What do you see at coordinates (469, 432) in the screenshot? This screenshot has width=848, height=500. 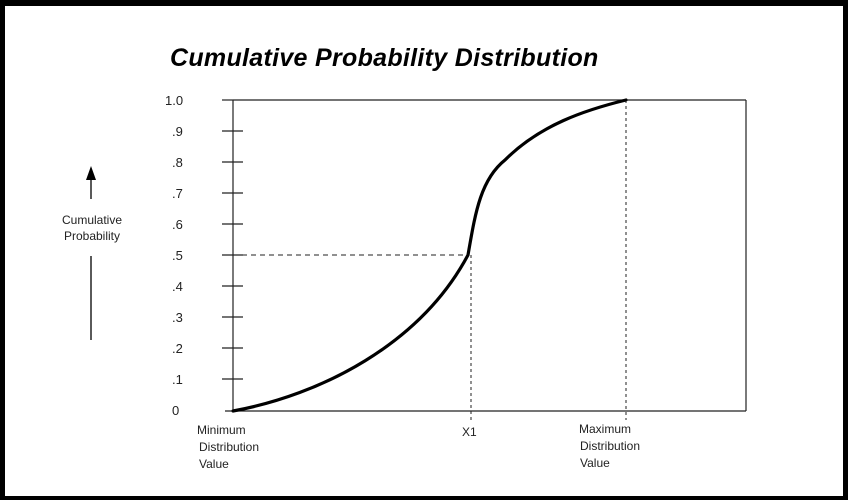 I see `x1-label: X1` at bounding box center [469, 432].